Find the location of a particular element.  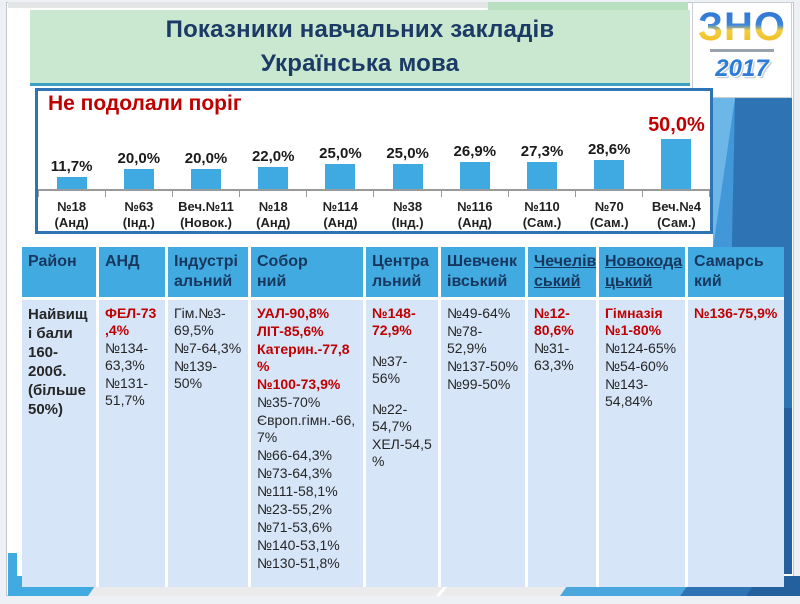

bar-column: 26,9% is located at coordinates (474, 153).